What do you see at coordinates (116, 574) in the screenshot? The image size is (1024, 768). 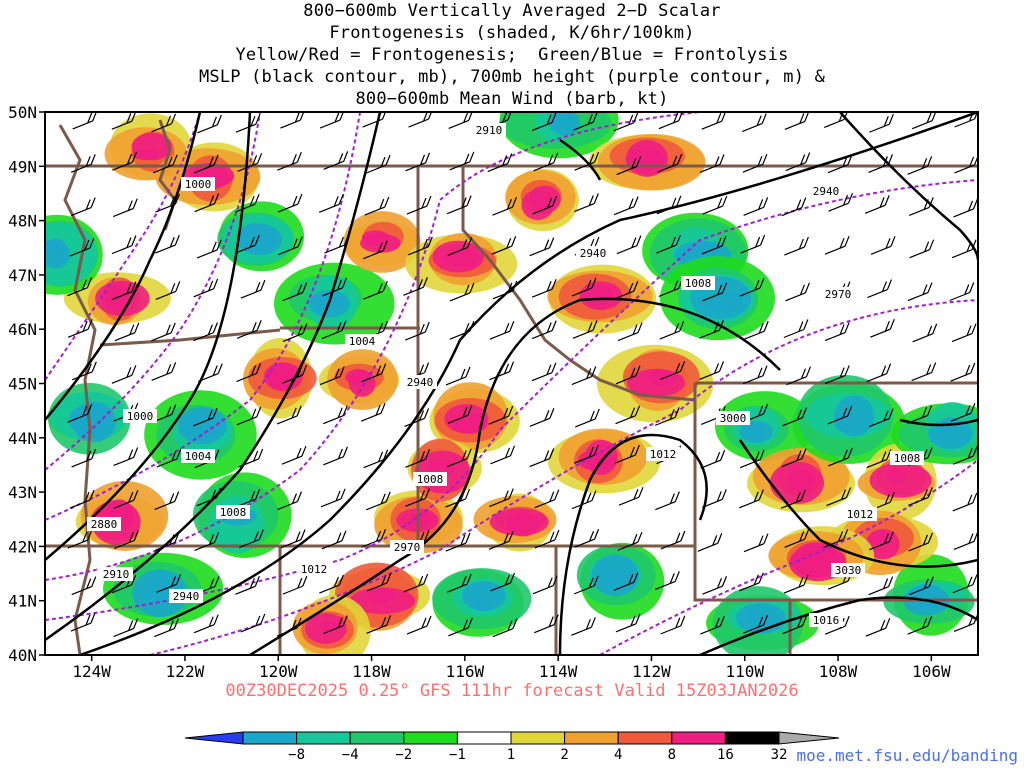 I see `height-contour-label: 2910` at bounding box center [116, 574].